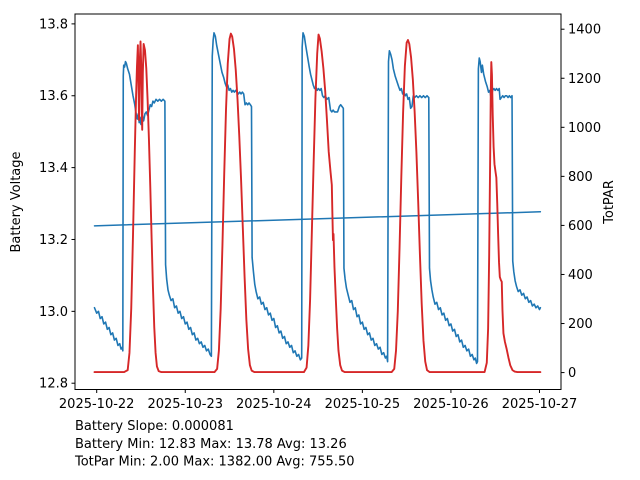  Describe the element at coordinates (572, 373) in the screenshot. I see `right-y-tick-label: 0` at that location.